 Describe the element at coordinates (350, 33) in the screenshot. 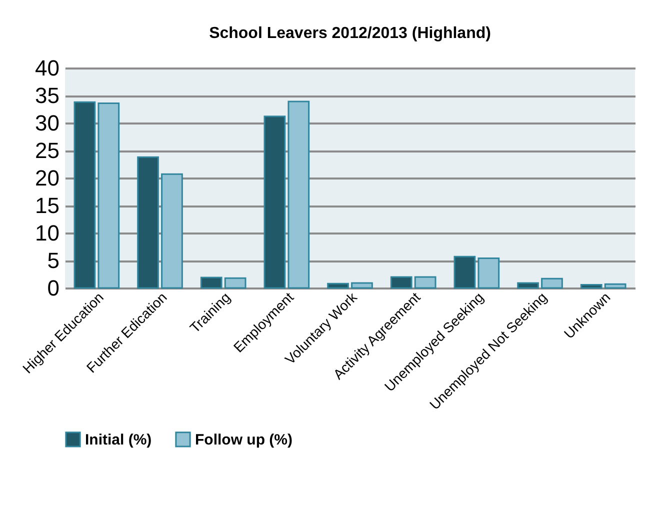

I see `chart-title: School Leavers 2012/2013 (Highland)` at that location.